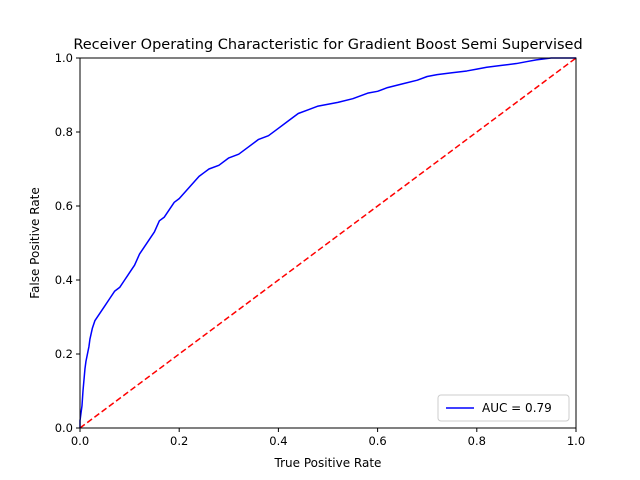  I want to click on legend-label-roc-curve: AUC = 0.79, so click(517, 408).